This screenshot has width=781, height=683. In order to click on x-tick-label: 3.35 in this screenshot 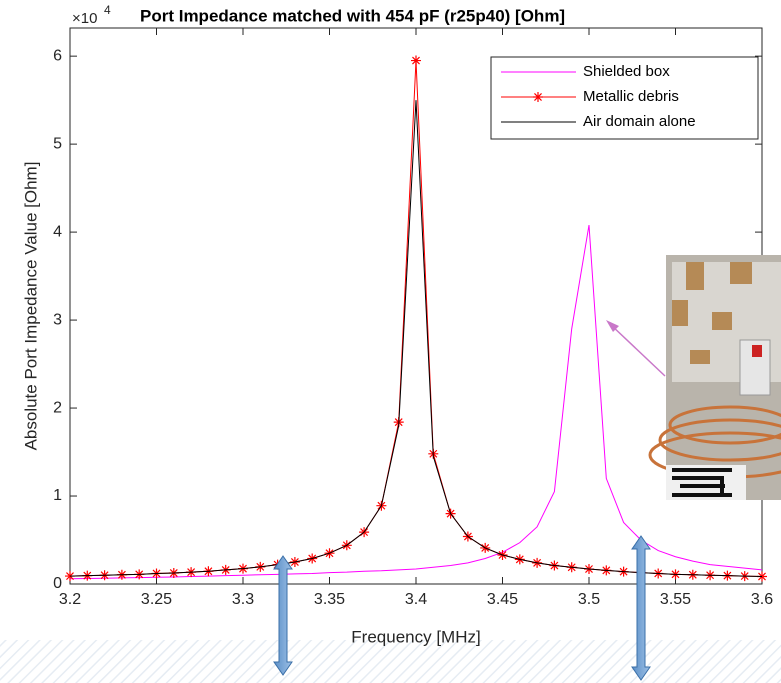, I will do `click(329, 599)`.